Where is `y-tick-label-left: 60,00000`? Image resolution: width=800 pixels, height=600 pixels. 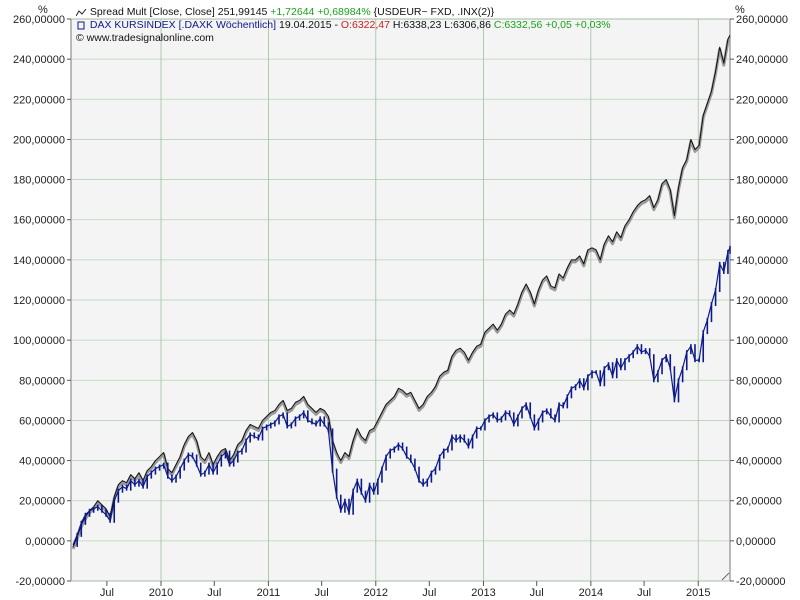 y-tick-label-left: 60,00000 is located at coordinates (42, 421).